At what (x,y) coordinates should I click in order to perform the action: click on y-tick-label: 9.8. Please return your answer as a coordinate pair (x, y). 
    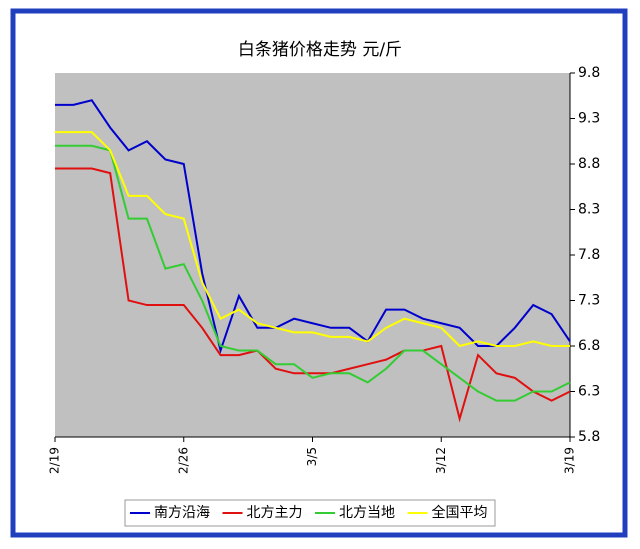
    Looking at the image, I should click on (589, 73).